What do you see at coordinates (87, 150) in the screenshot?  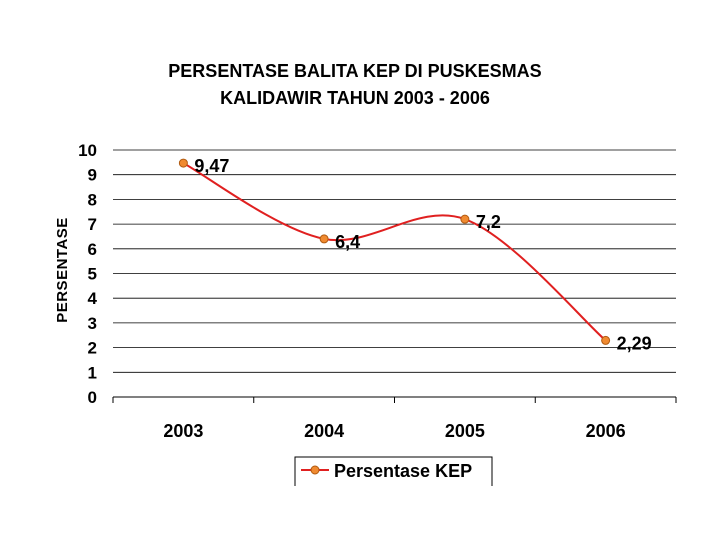 I see `y-tick-label-10: 10` at bounding box center [87, 150].